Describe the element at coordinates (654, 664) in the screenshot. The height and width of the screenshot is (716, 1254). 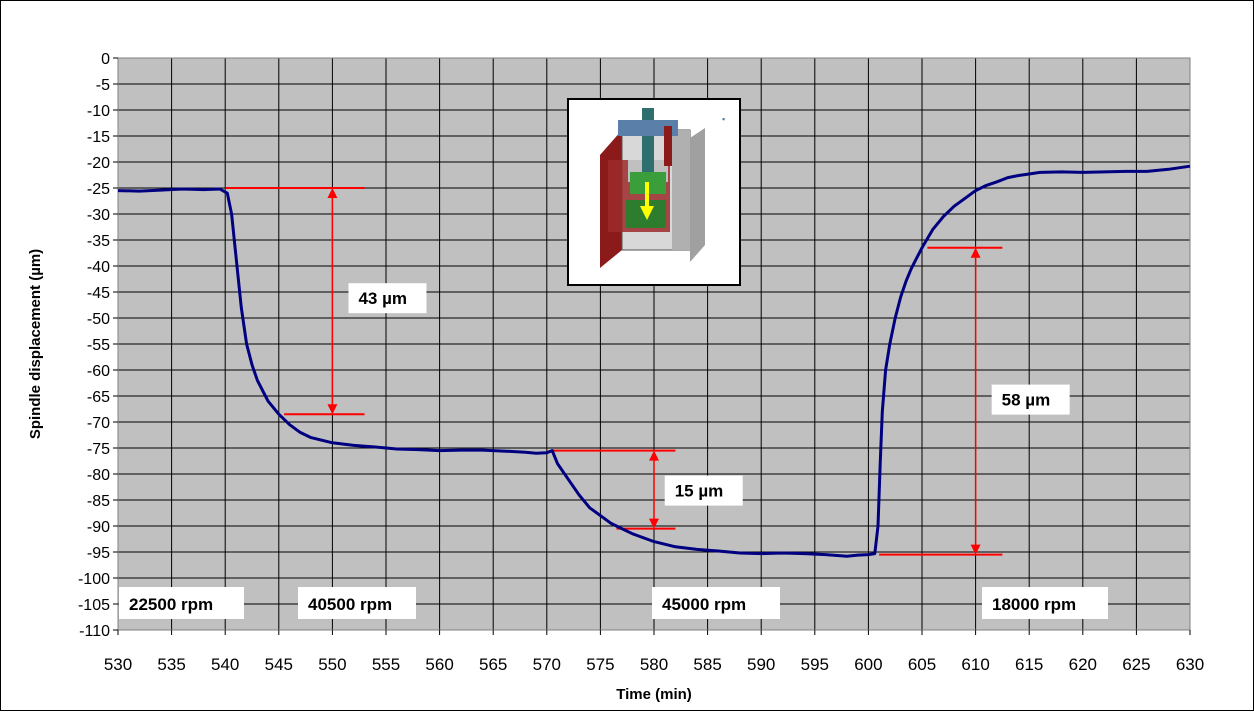
I see `x-tick-label: 580` at that location.